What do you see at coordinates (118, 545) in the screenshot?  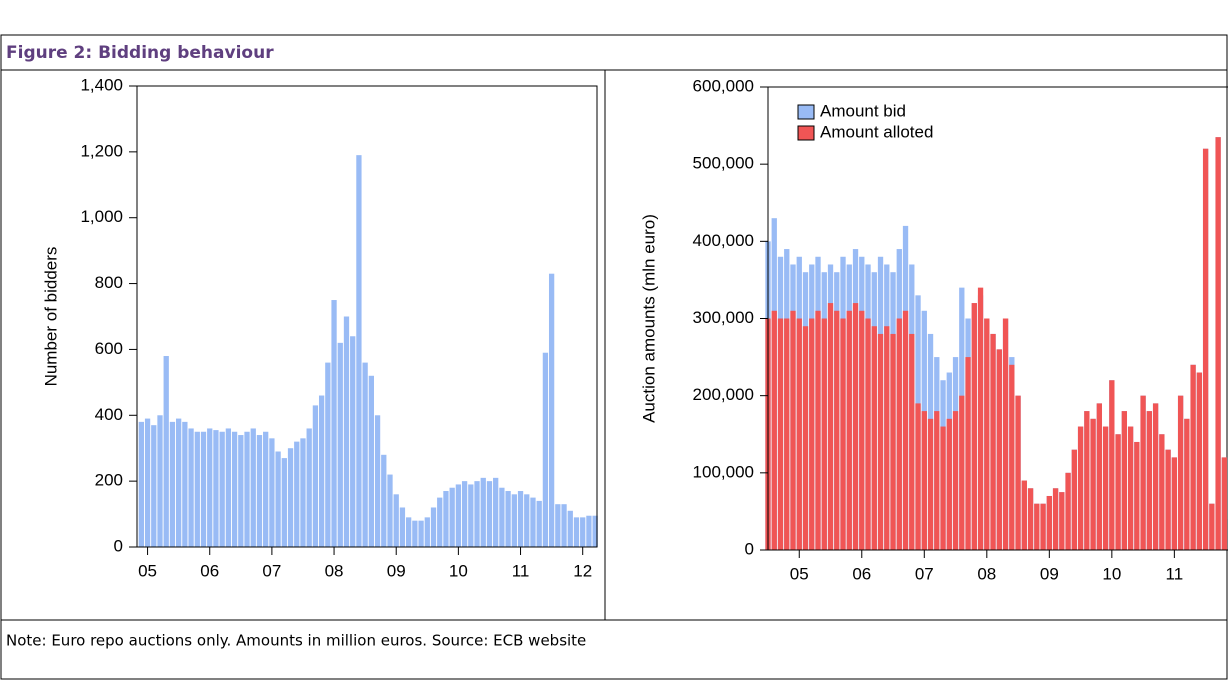 I see `y-tick-label: 0` at bounding box center [118, 545].